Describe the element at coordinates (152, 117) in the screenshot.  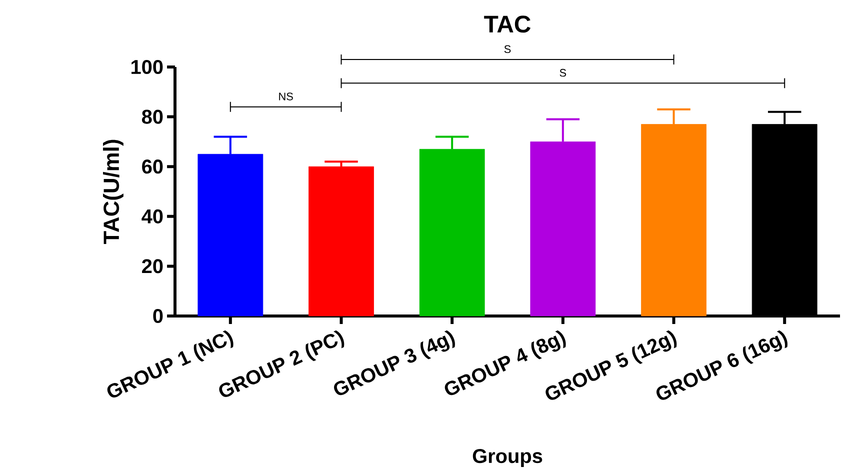
I see `y-tick-label: 80` at that location.